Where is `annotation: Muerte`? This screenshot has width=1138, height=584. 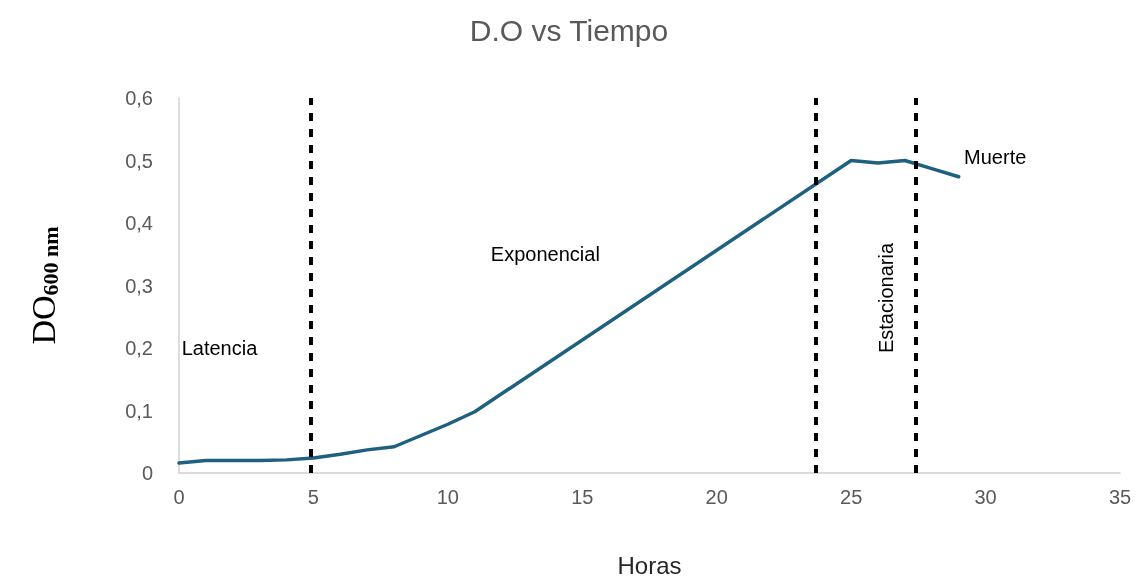
annotation: Muerte is located at coordinates (995, 157).